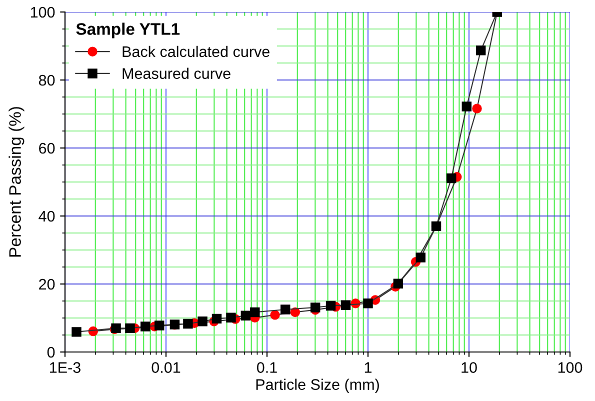 Image resolution: width=595 pixels, height=401 pixels. What do you see at coordinates (128, 30) in the screenshot?
I see `legend-title: Sample YTL1` at bounding box center [128, 30].